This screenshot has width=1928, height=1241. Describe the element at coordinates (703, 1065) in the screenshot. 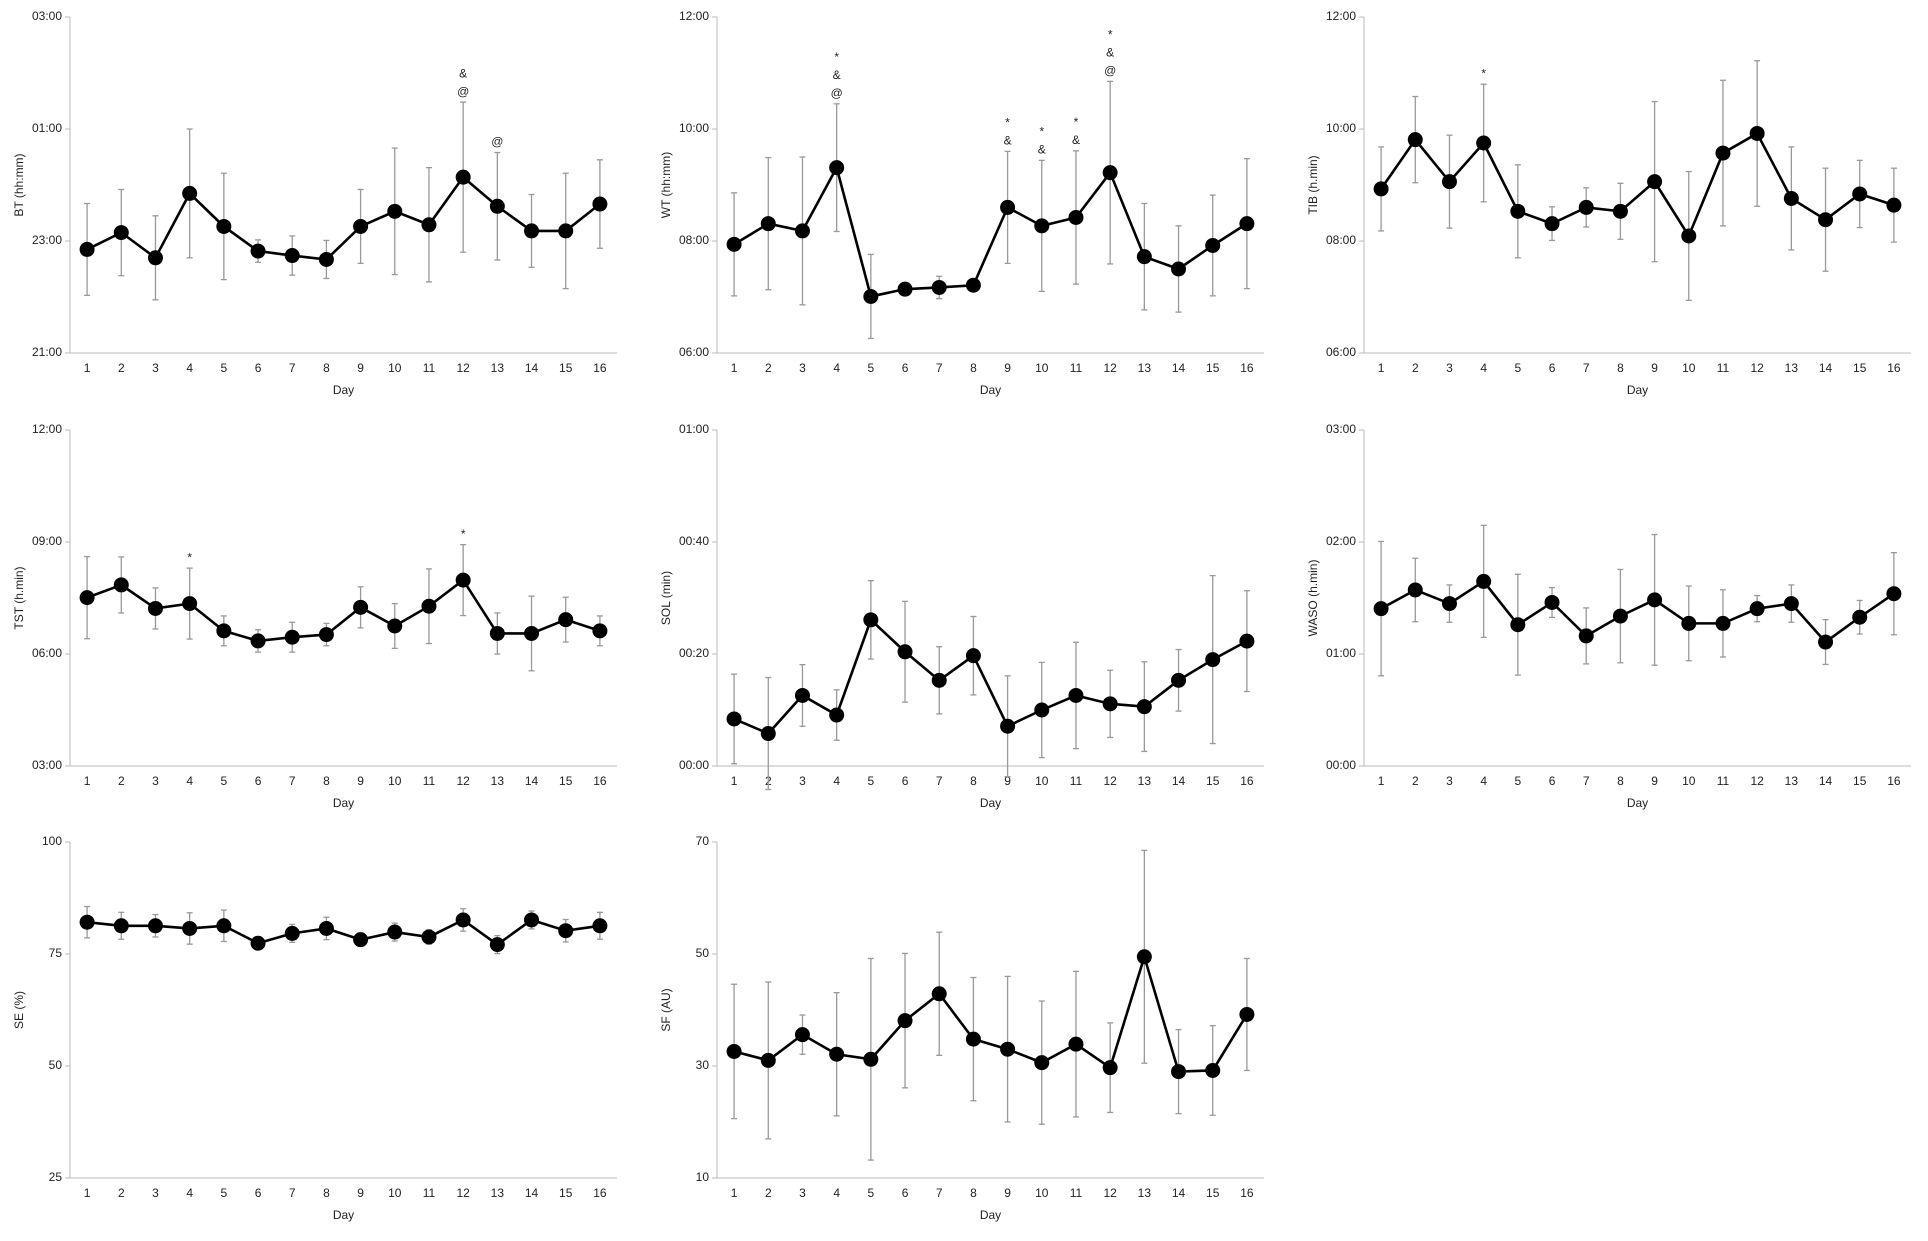

I see `y-tick-label: 30` at that location.